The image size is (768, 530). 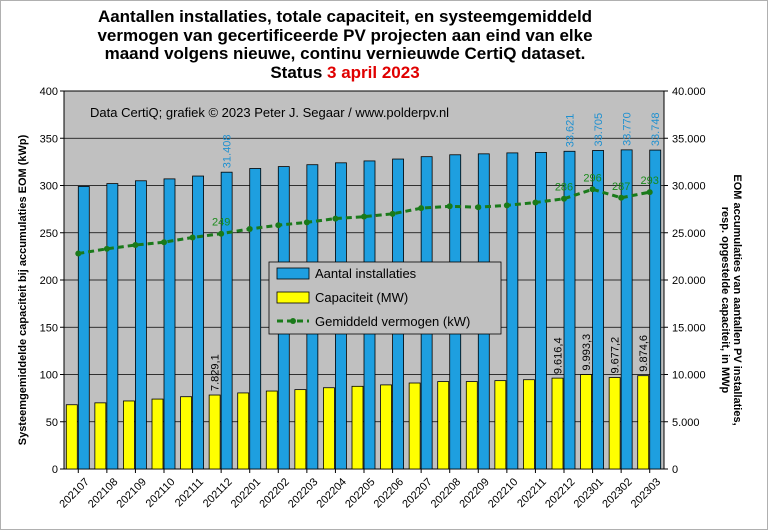 I want to click on x-tick-label: 202108, so click(x=103, y=493).